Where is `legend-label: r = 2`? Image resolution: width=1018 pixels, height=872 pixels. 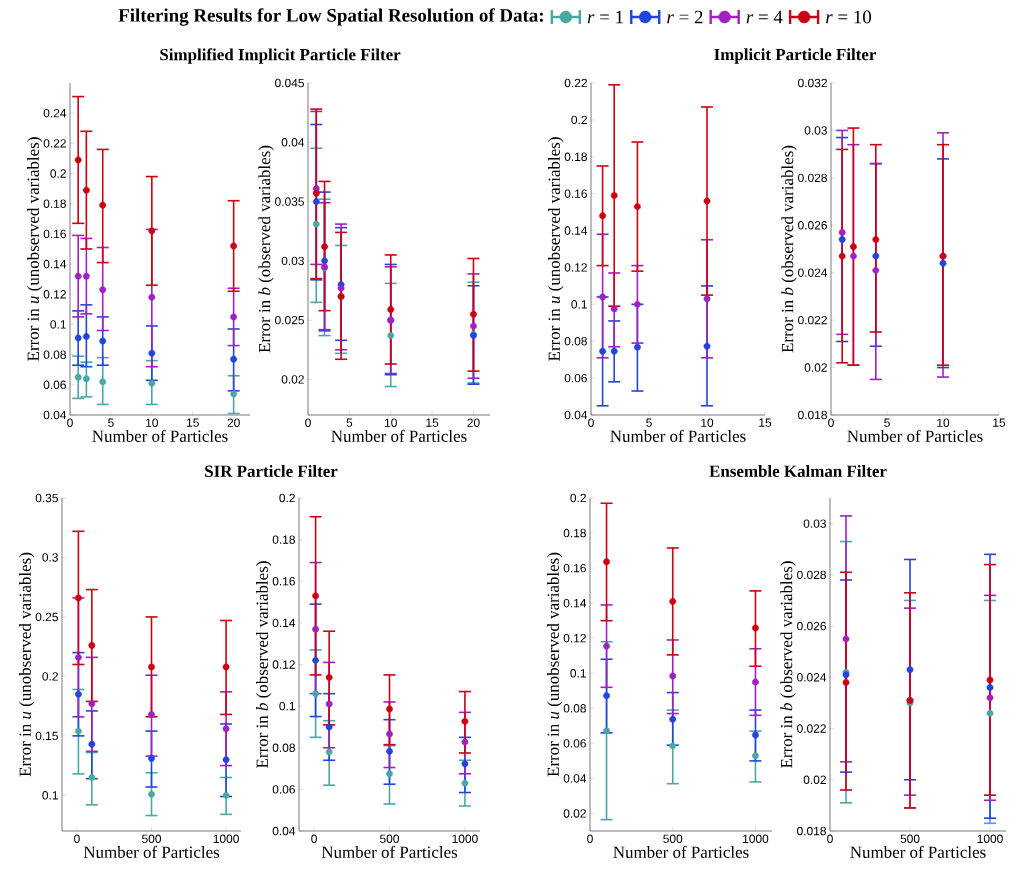
legend-label: r = 2 is located at coordinates (685, 17).